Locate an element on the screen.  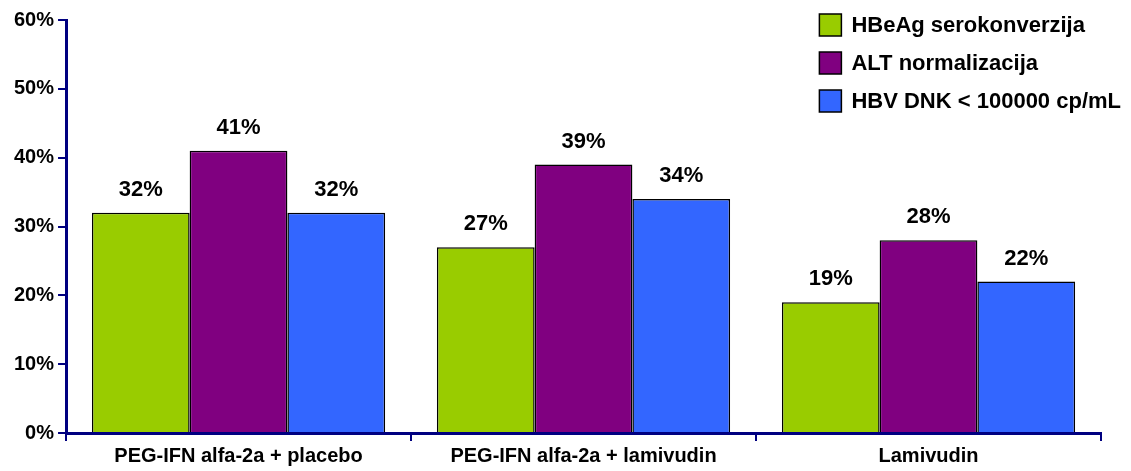
data-label: 34% is located at coordinates (681, 175).